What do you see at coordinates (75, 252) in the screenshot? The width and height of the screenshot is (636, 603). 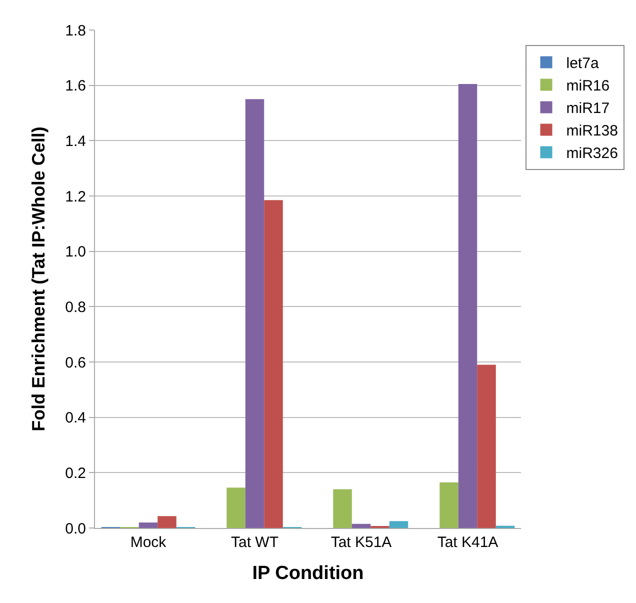 I see `y-tick-label: 1.0` at bounding box center [75, 252].